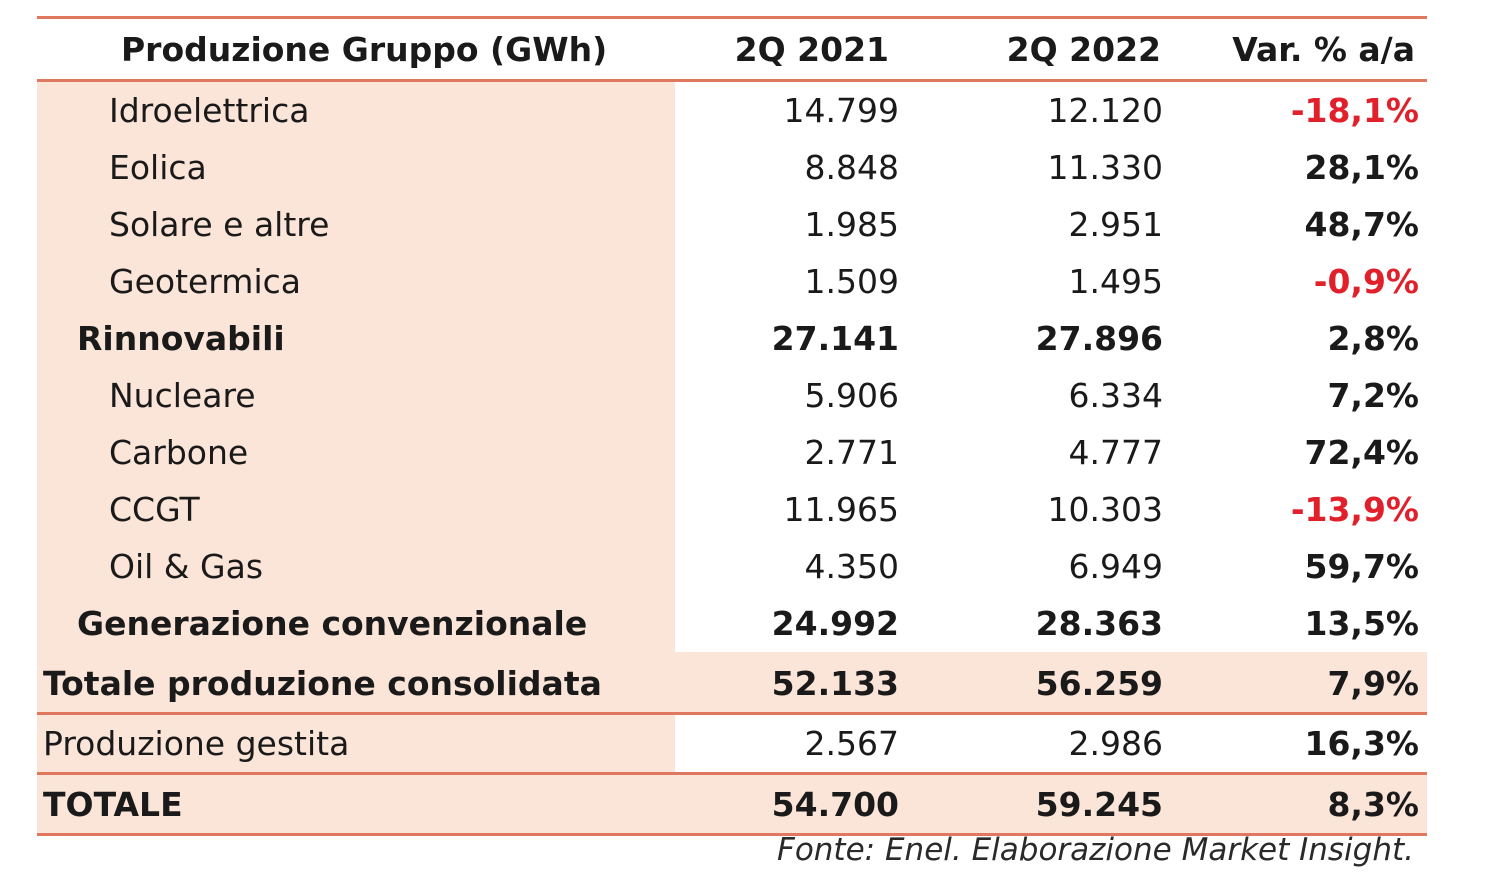  I want to click on row-label: Geotermica, so click(356, 281).